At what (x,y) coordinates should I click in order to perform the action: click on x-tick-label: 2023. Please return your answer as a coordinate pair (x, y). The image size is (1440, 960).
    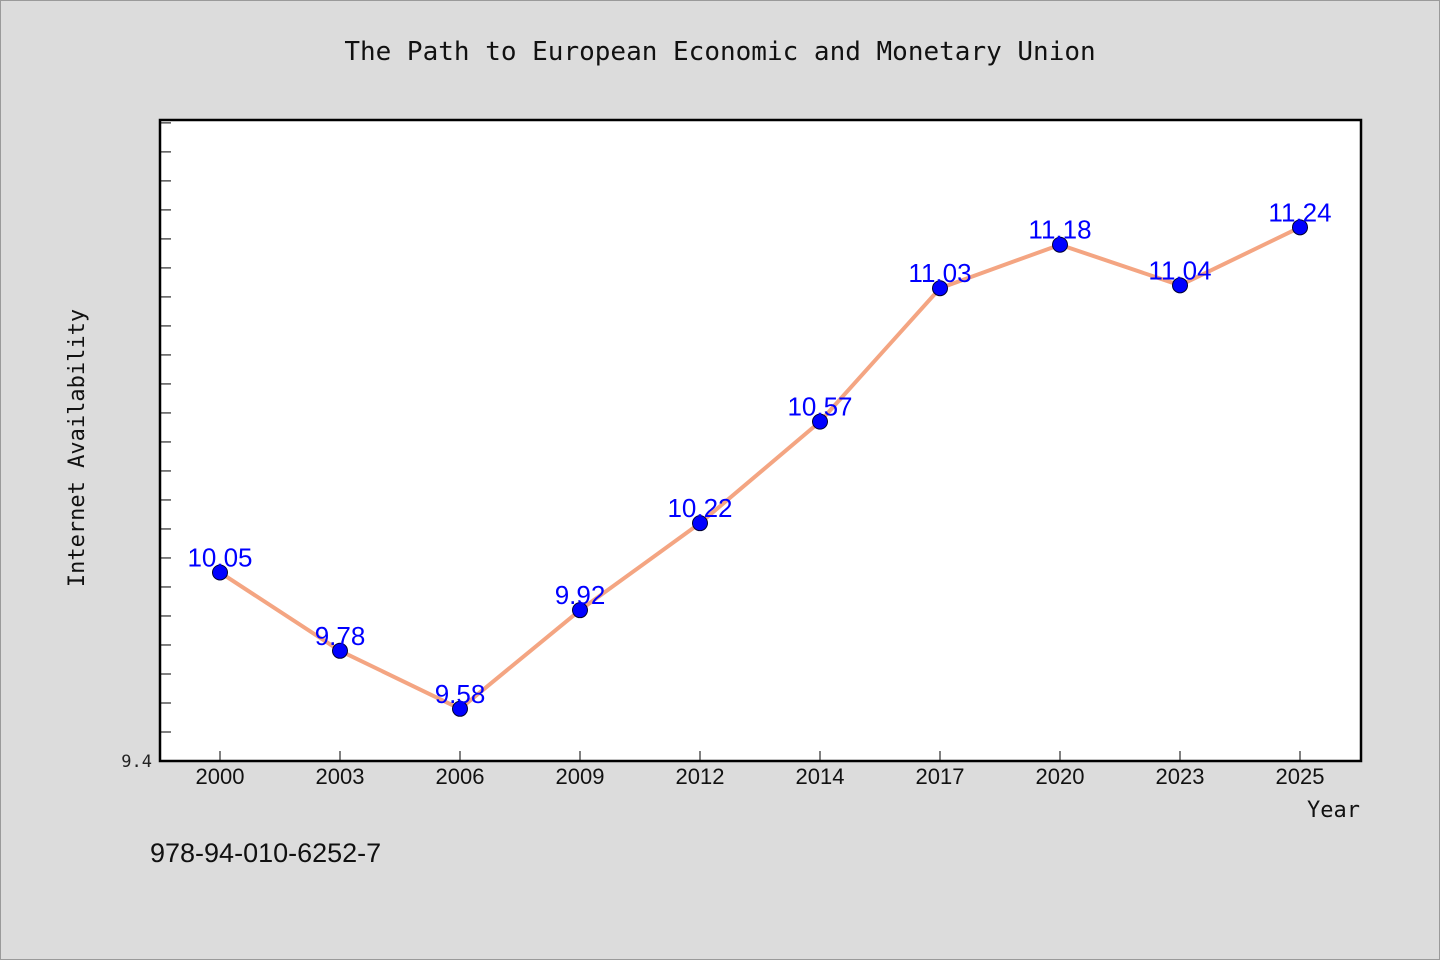
    Looking at the image, I should click on (1180, 776).